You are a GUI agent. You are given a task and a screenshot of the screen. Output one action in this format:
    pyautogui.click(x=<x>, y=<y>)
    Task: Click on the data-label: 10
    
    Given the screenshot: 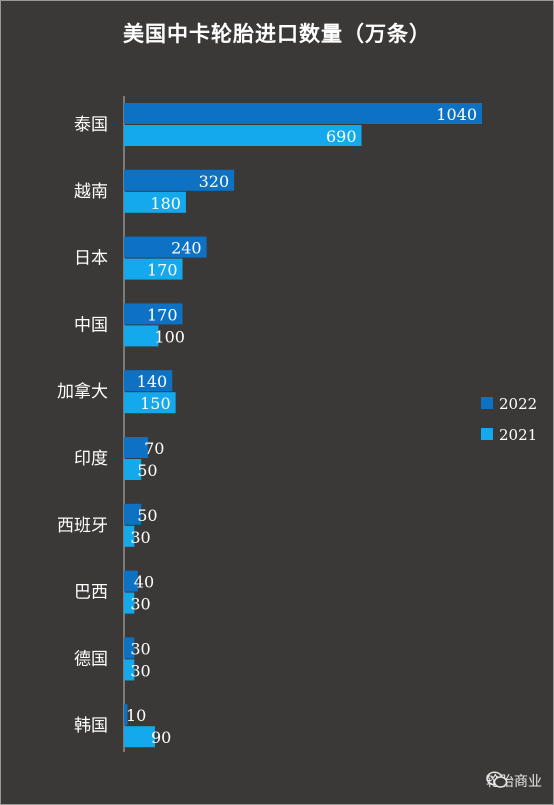 What is the action you would take?
    pyautogui.click(x=136, y=715)
    